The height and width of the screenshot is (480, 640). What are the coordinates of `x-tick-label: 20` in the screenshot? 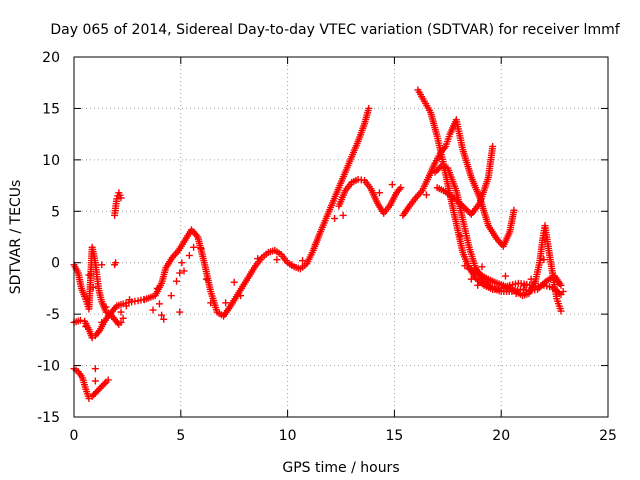 It's located at (501, 436).